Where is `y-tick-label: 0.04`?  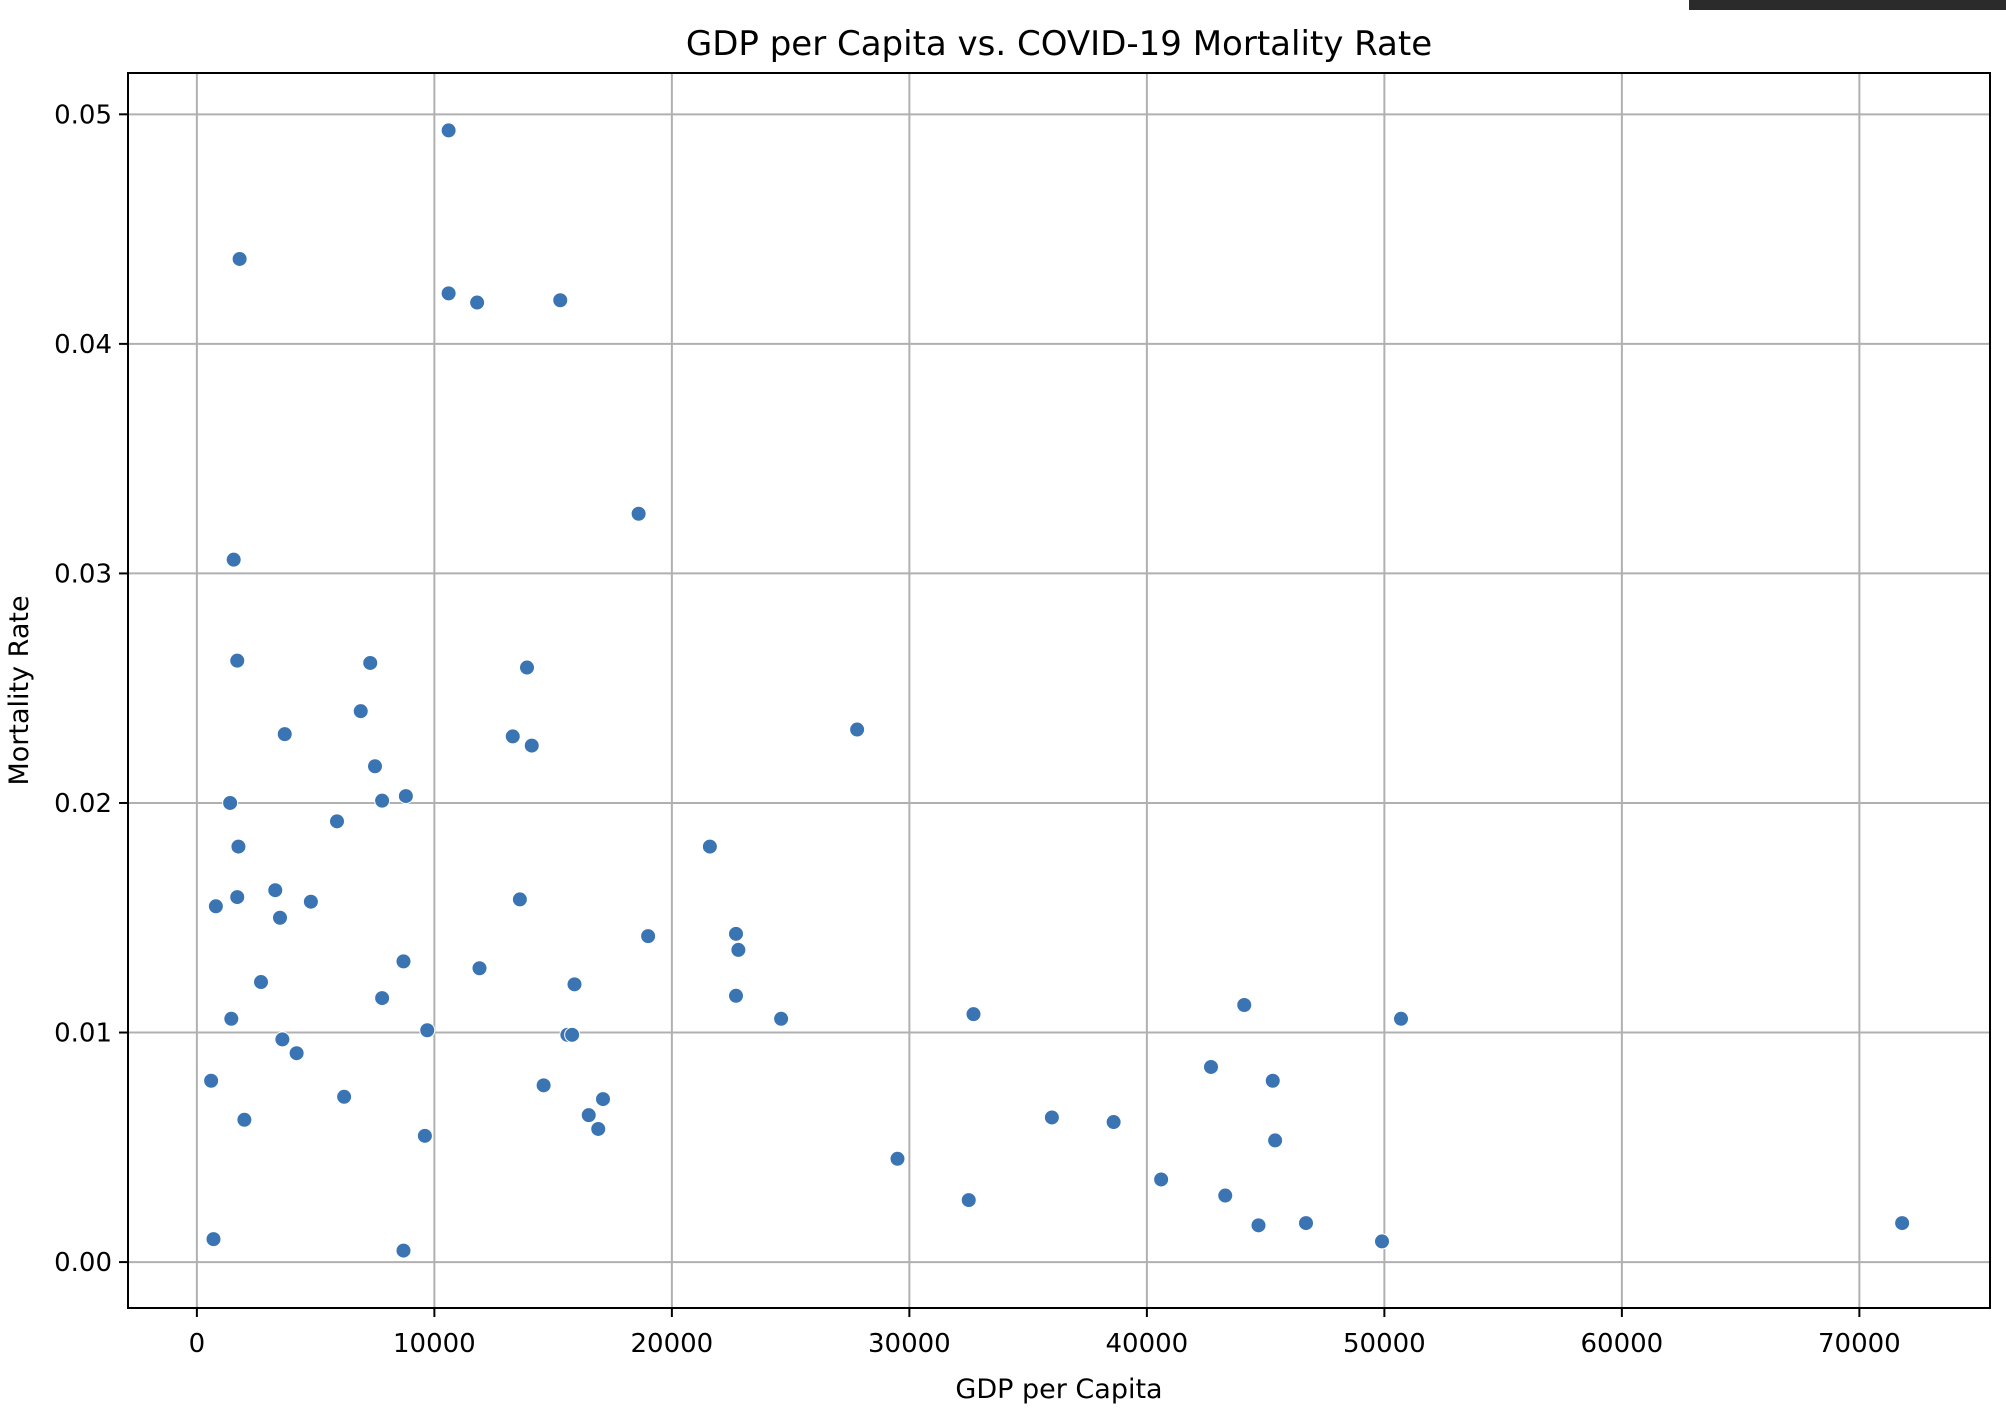
y-tick-label: 0.04 is located at coordinates (83, 345).